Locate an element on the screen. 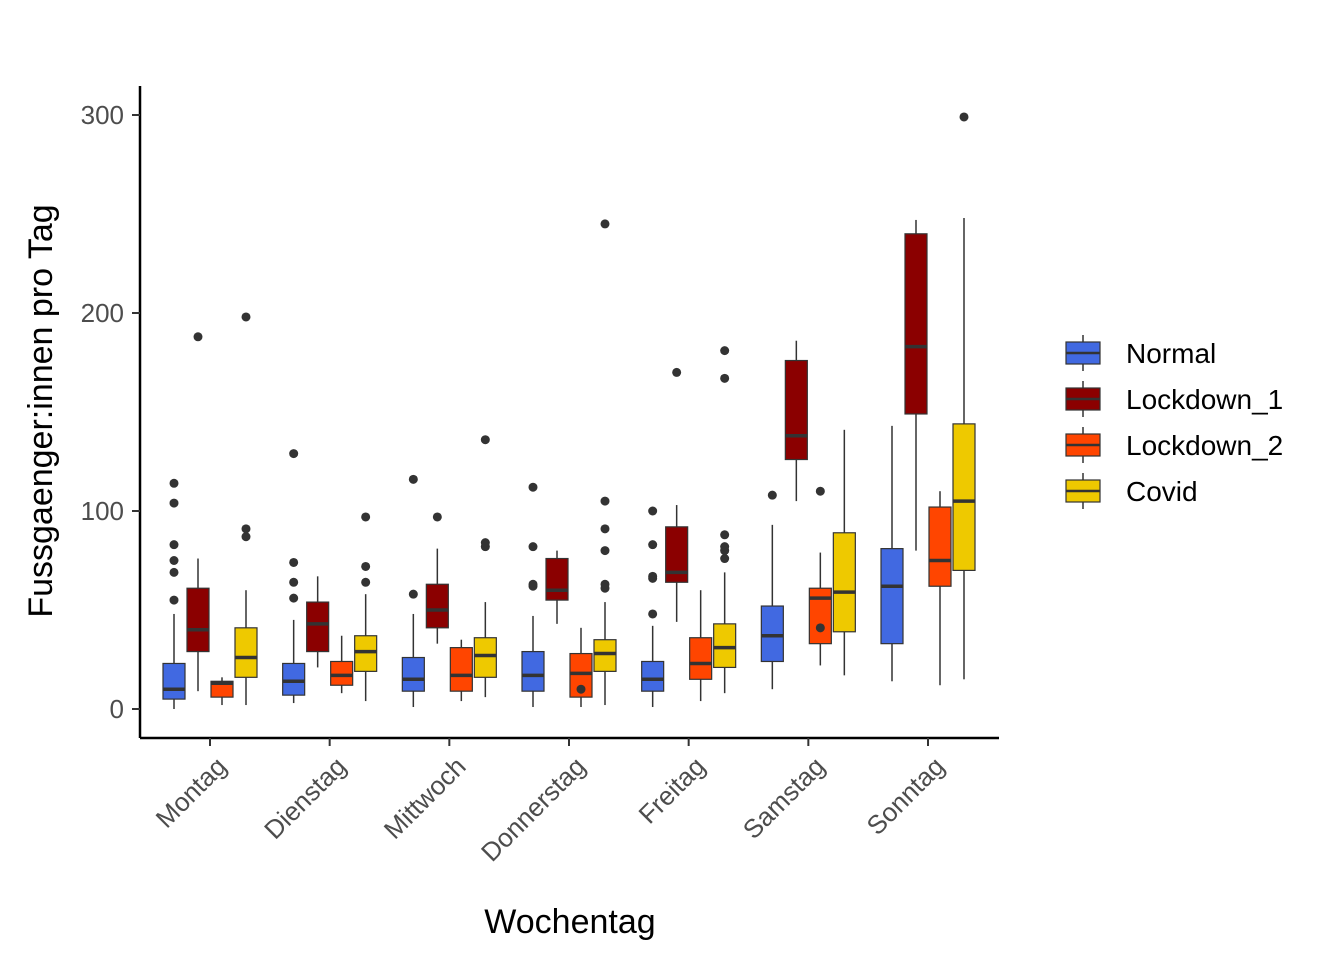  box-normal-samstag is located at coordinates (772, 590).